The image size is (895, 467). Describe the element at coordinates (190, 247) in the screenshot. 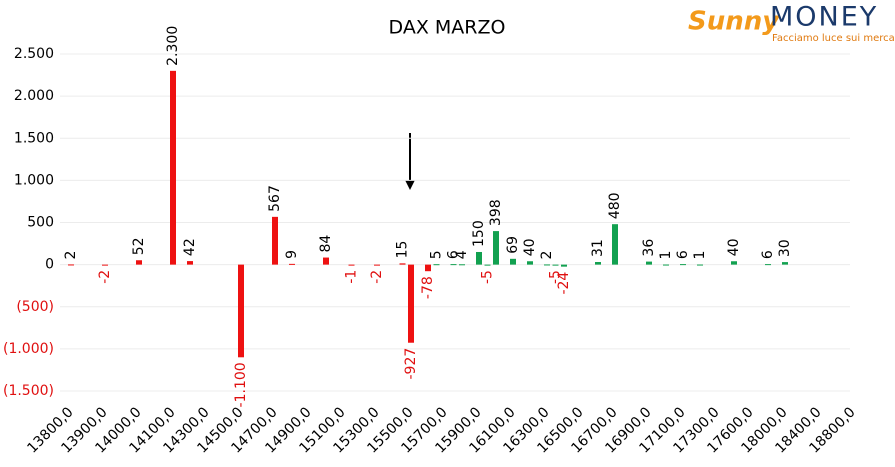

I see `data-label: 42` at that location.